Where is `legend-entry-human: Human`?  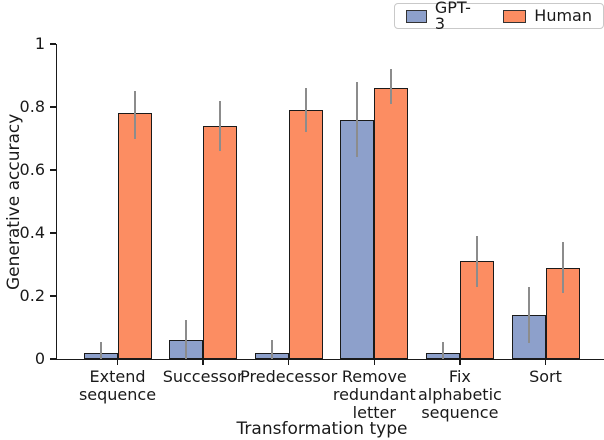
legend-entry-human: Human is located at coordinates (547, 16).